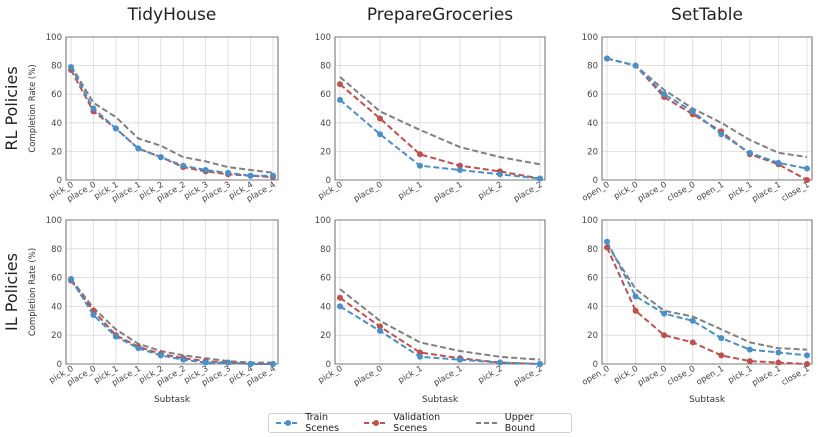  Describe the element at coordinates (11, 108) in the screenshot. I see `row-title-0: RL Policies` at that location.